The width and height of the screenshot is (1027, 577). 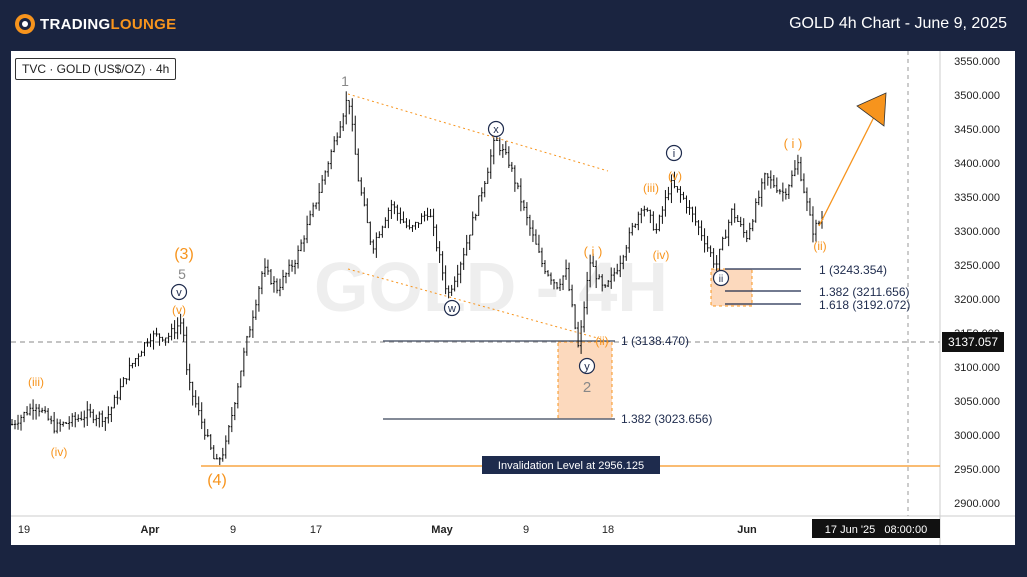 What do you see at coordinates (143, 24) in the screenshot?
I see `logo-text-lounge: LOUNGE` at bounding box center [143, 24].